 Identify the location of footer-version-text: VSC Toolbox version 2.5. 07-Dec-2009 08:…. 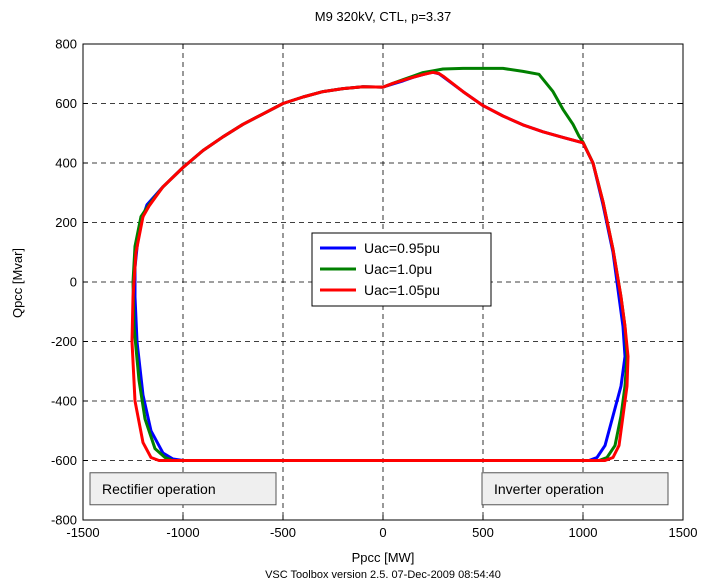
(383, 575).